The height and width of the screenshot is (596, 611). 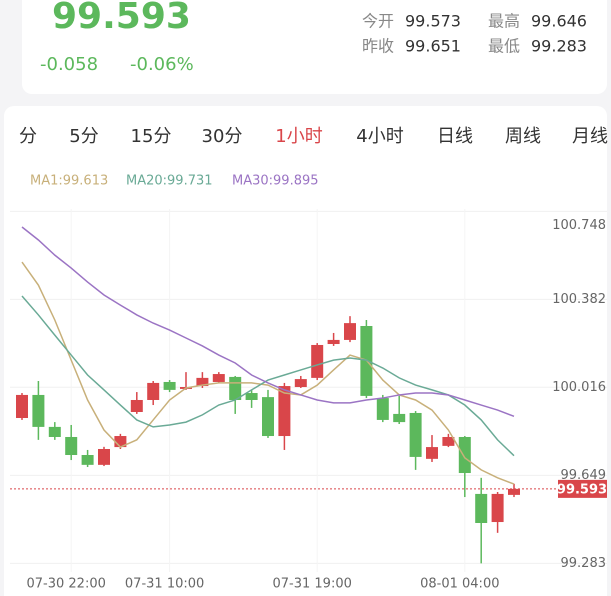 I want to click on last-price-label: 99.593, so click(x=582, y=489).